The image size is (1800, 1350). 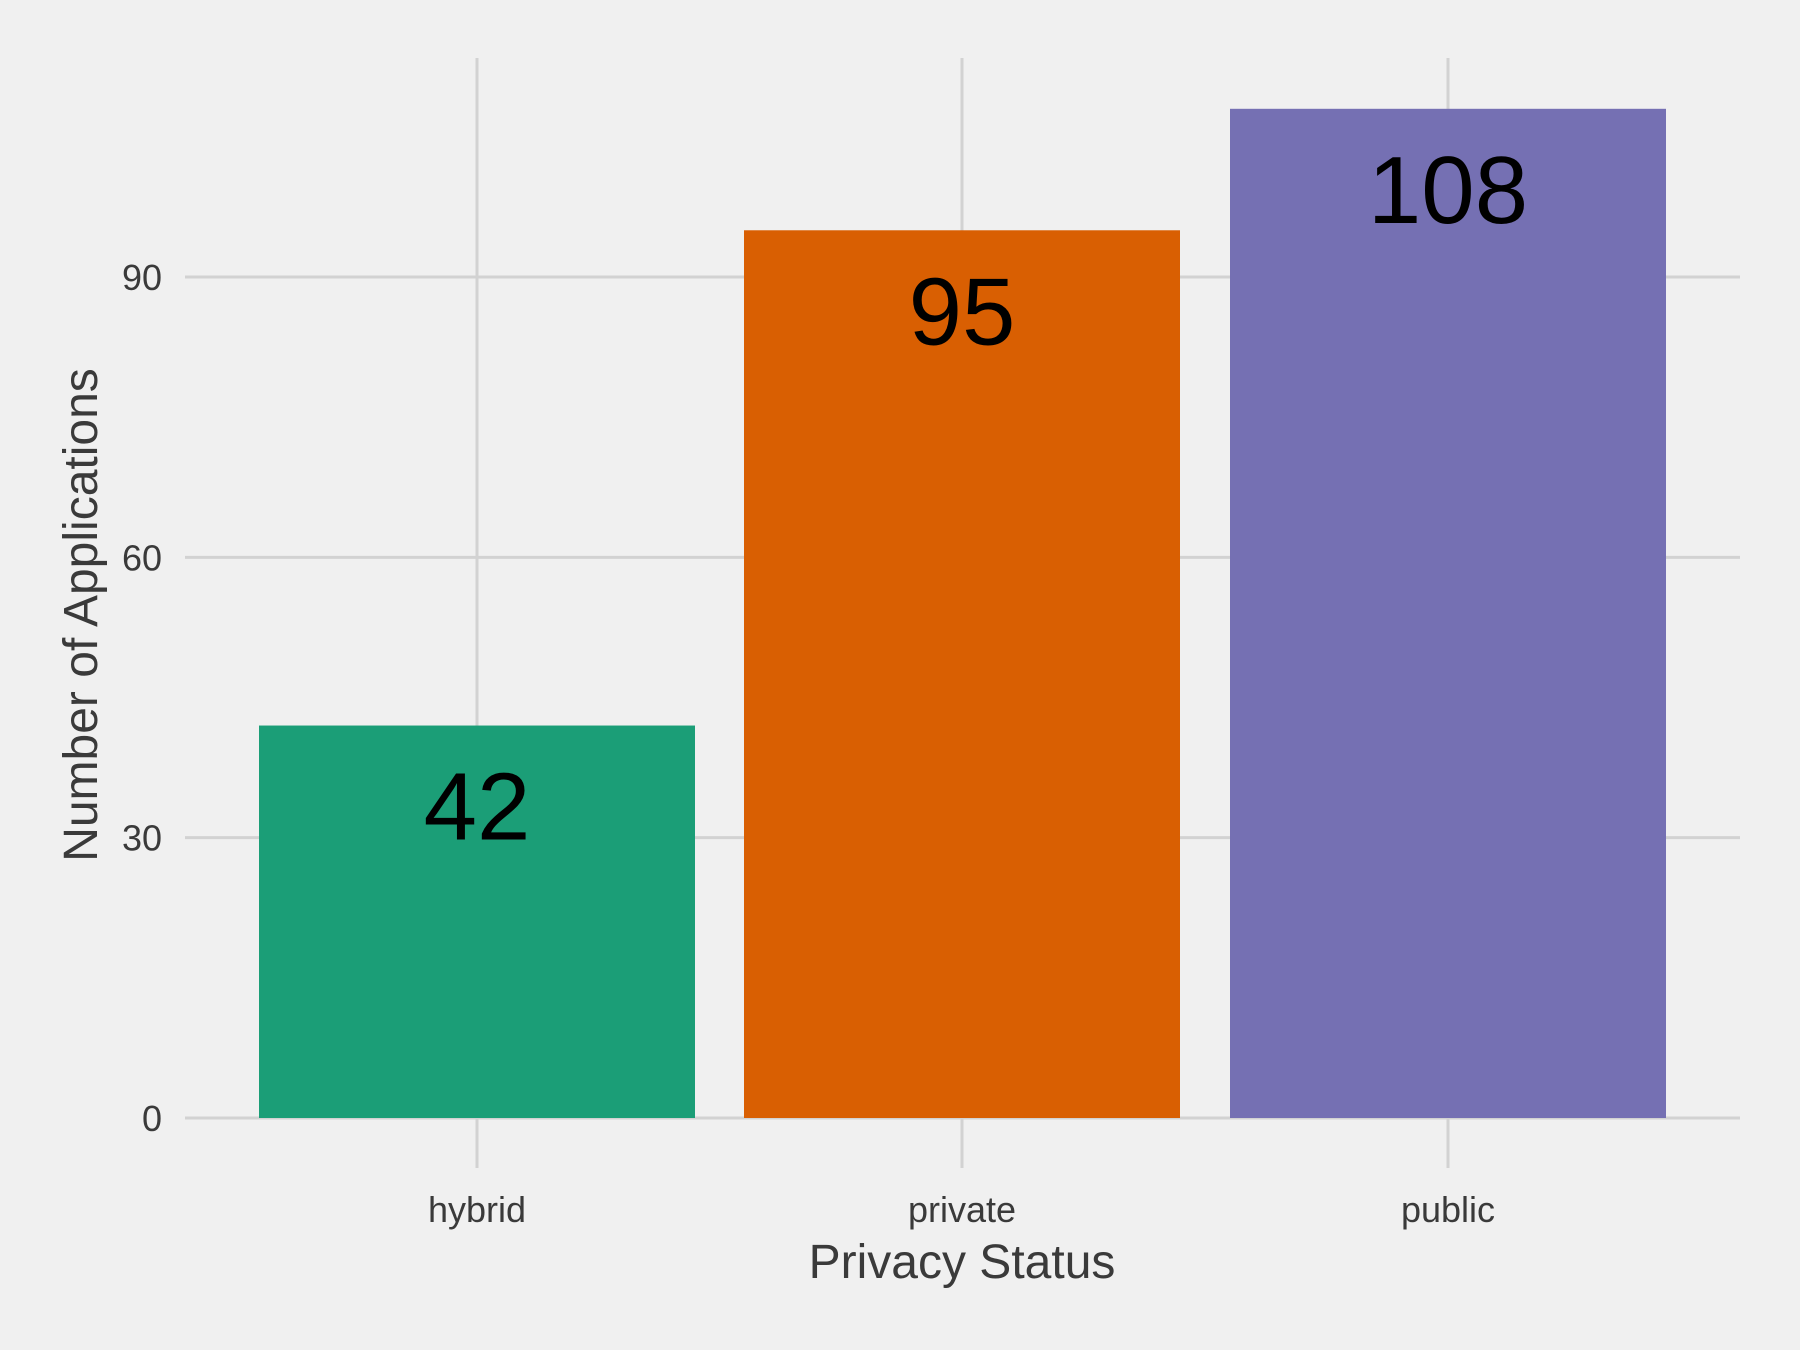 What do you see at coordinates (1448, 1209) in the screenshot?
I see `x-tick-label-public: public` at bounding box center [1448, 1209].